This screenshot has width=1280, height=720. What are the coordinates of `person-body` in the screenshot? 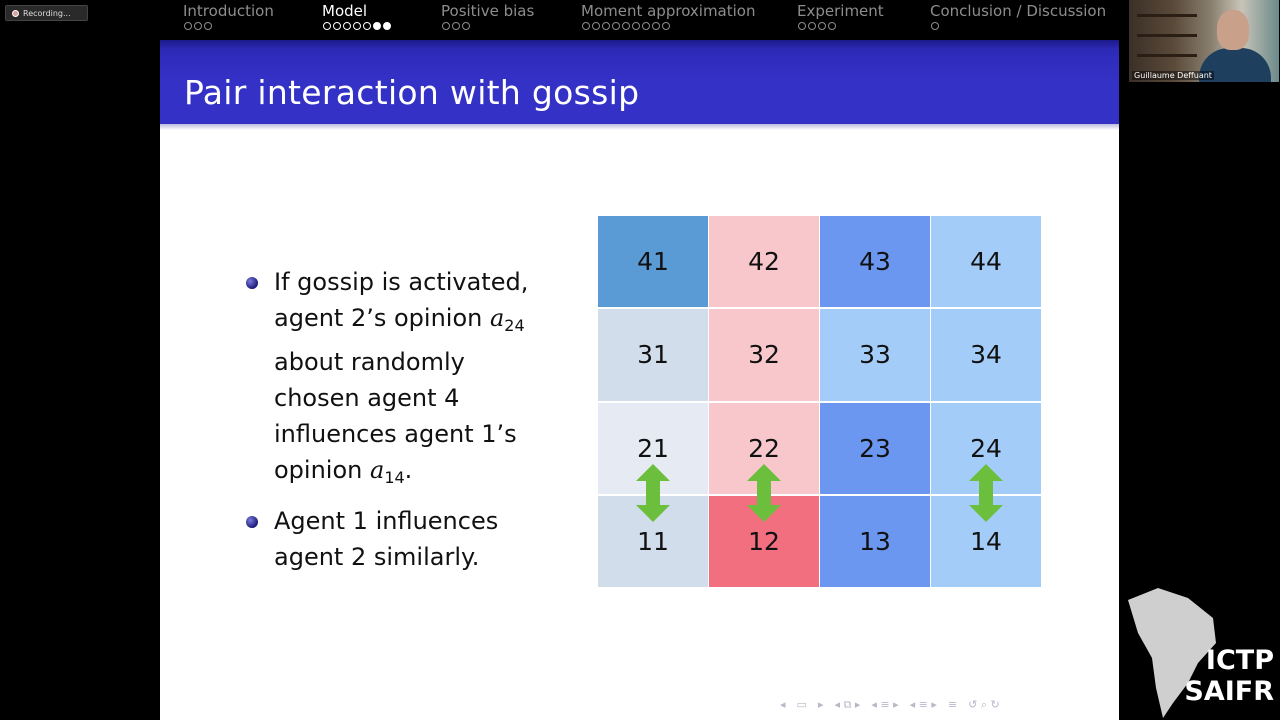 It's located at (1235, 65).